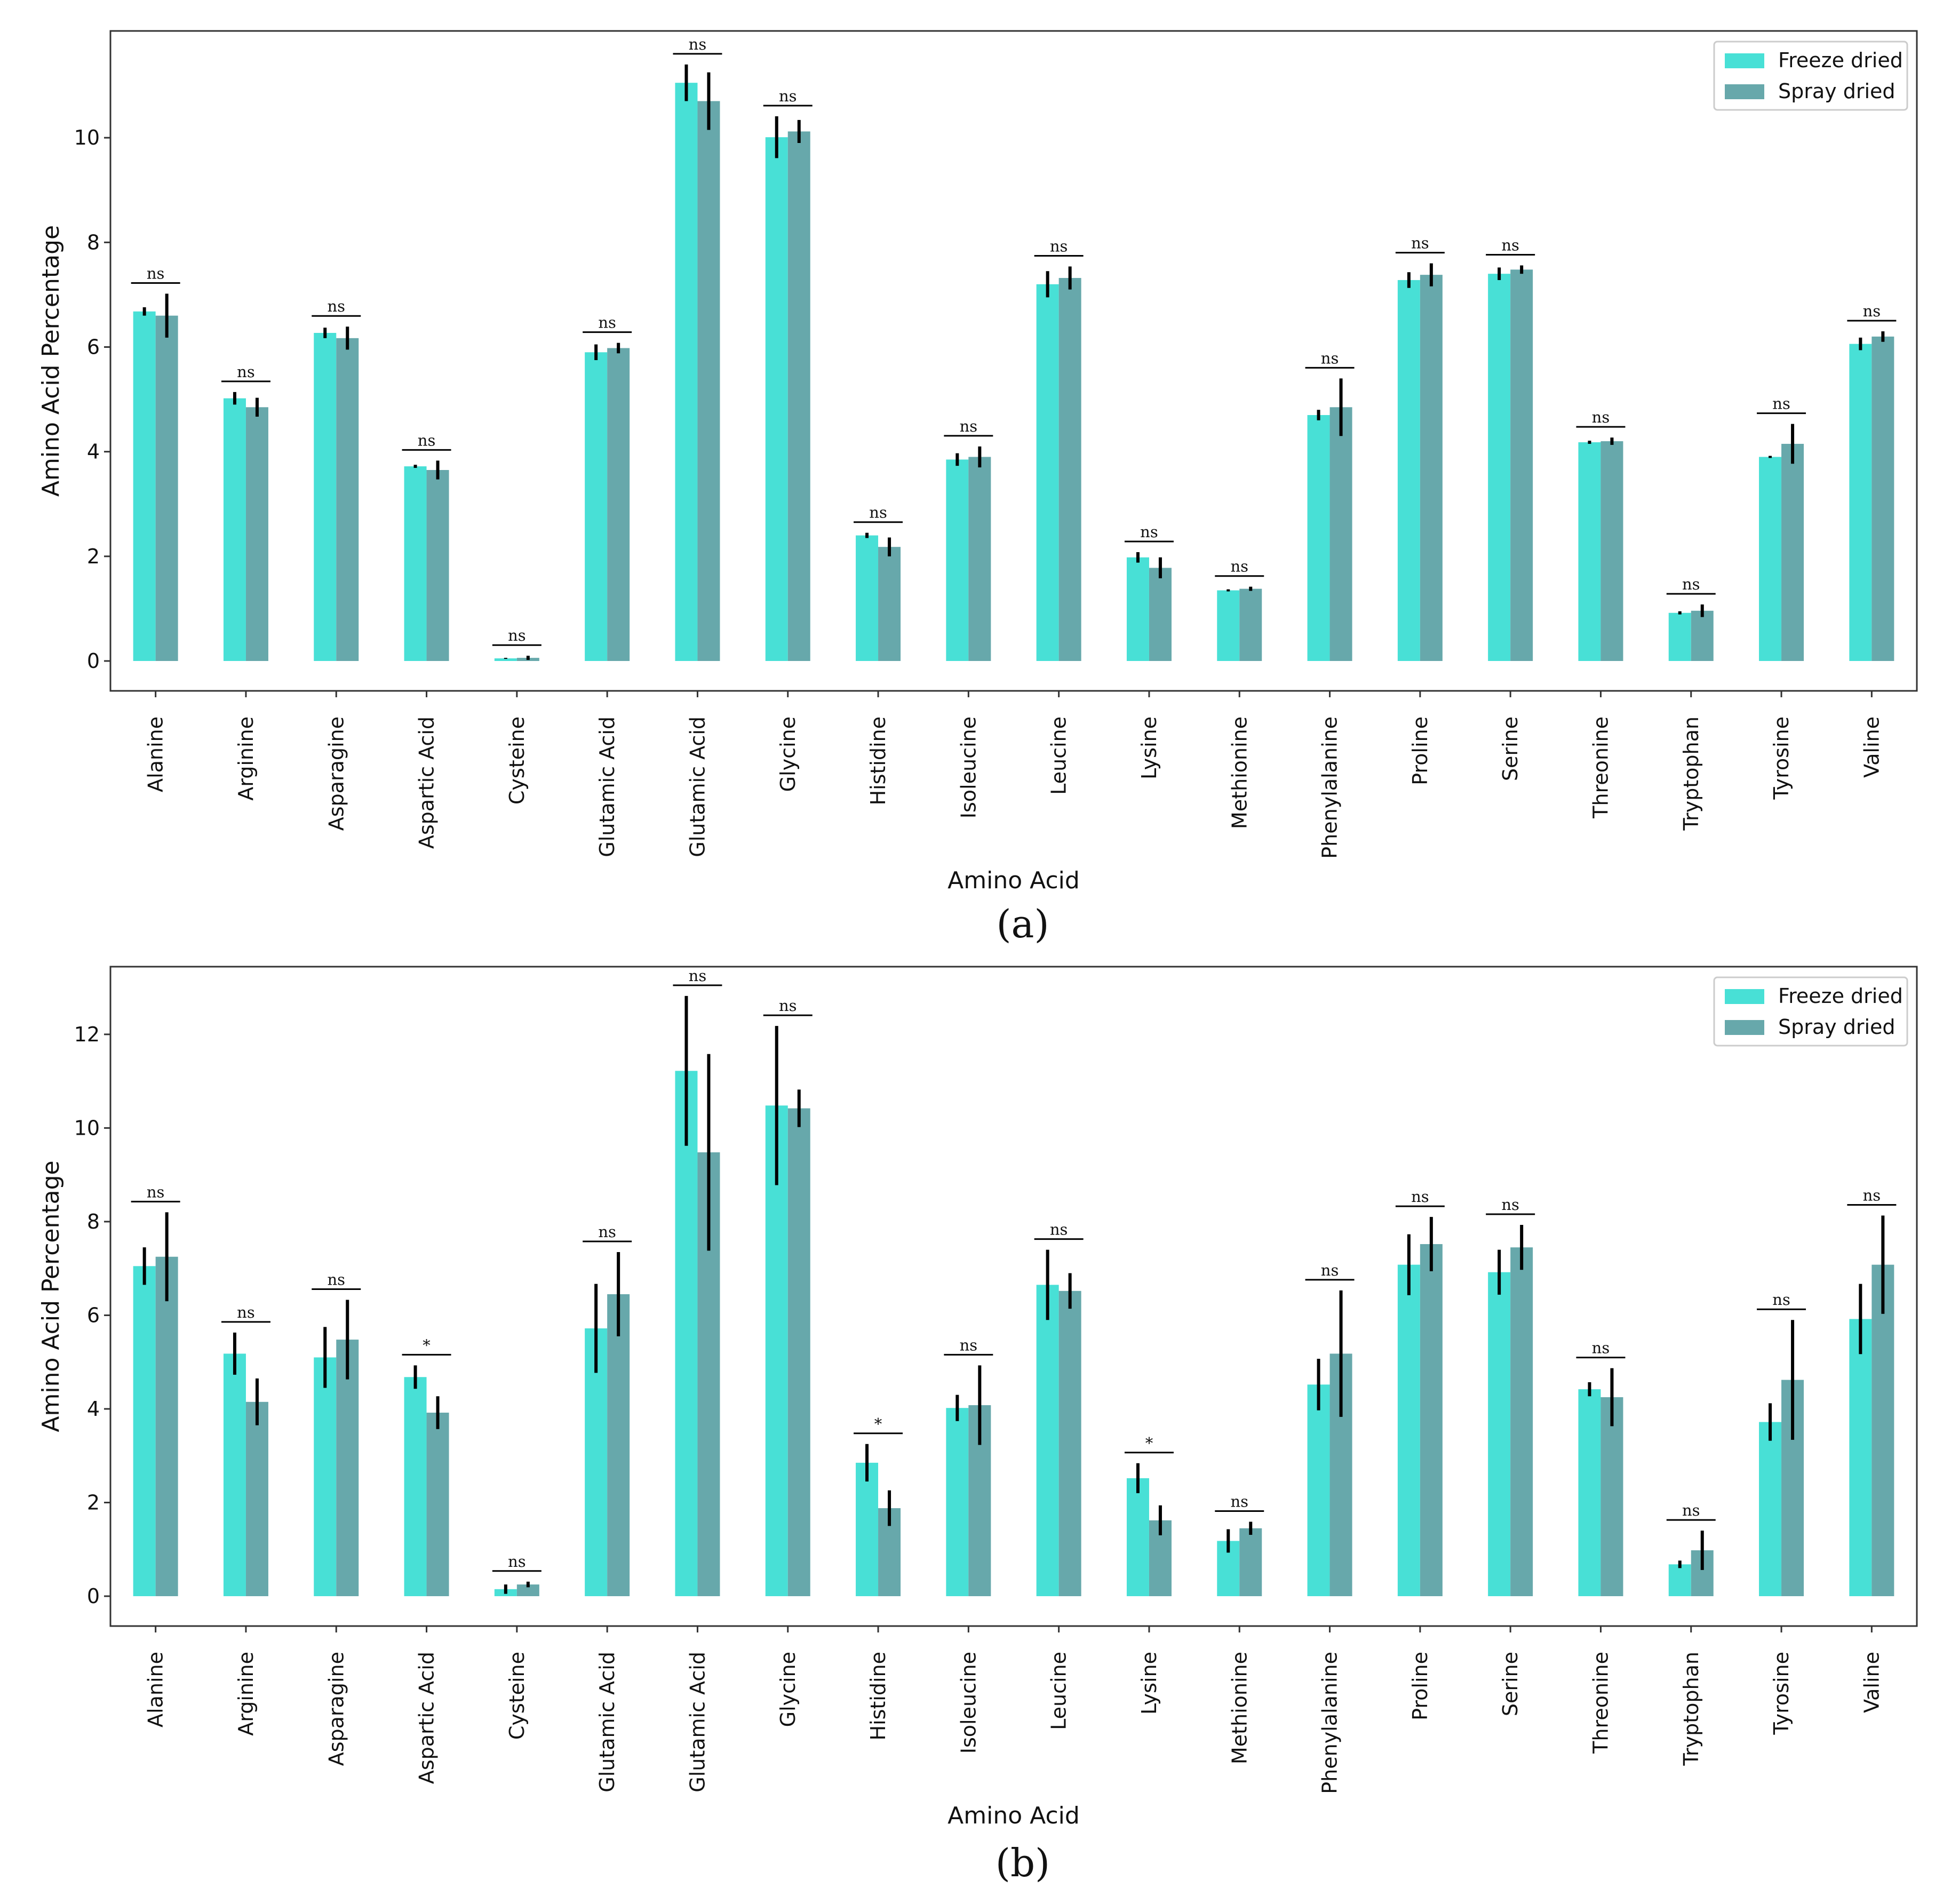 The width and height of the screenshot is (1951, 1904). What do you see at coordinates (1330, 1270) in the screenshot?
I see `panel-b-sig-label-13: ns` at bounding box center [1330, 1270].